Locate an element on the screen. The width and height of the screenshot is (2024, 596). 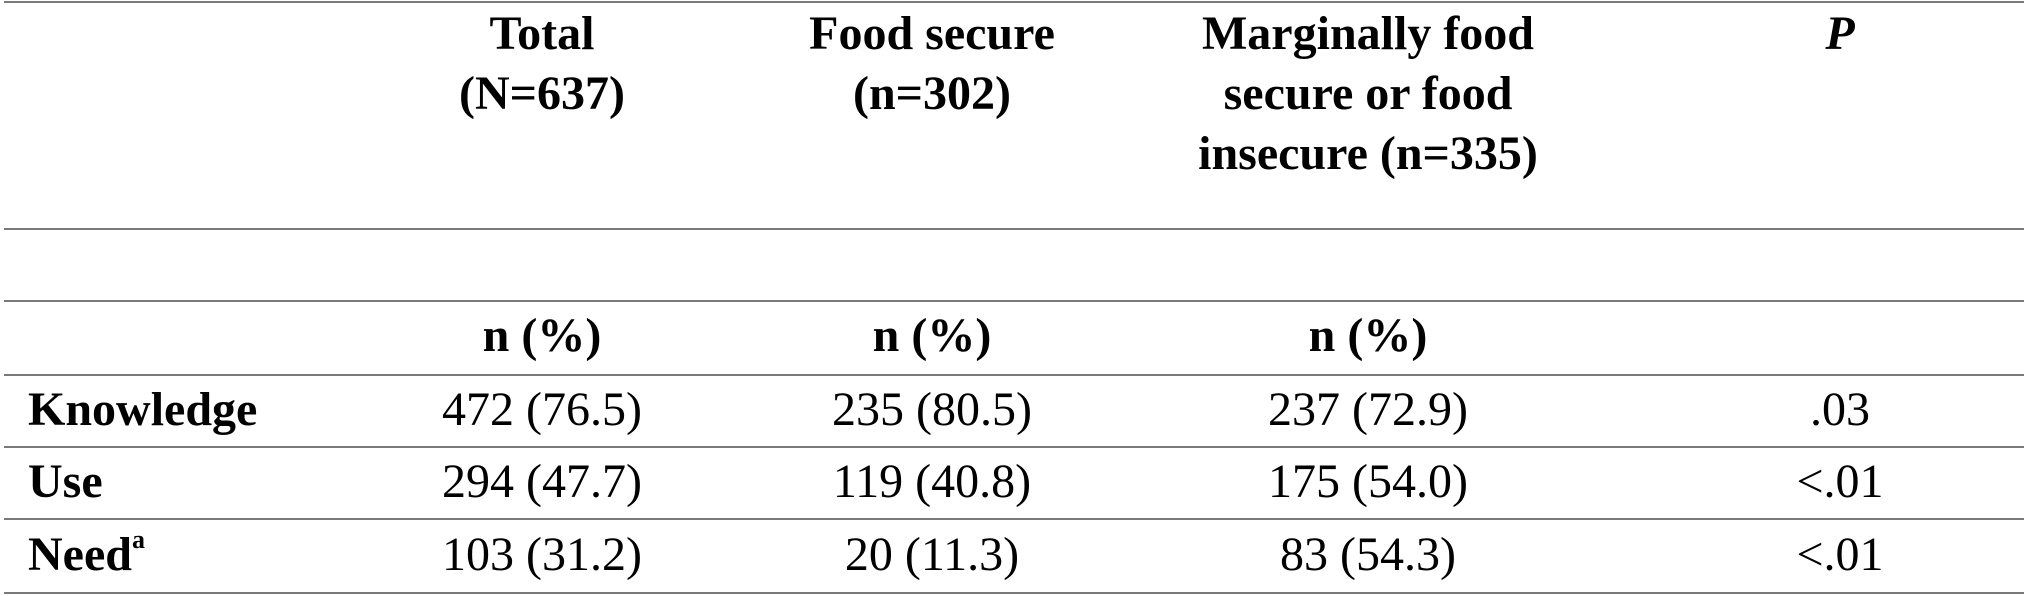
row-label-need: Needa is located at coordinates (86, 555).